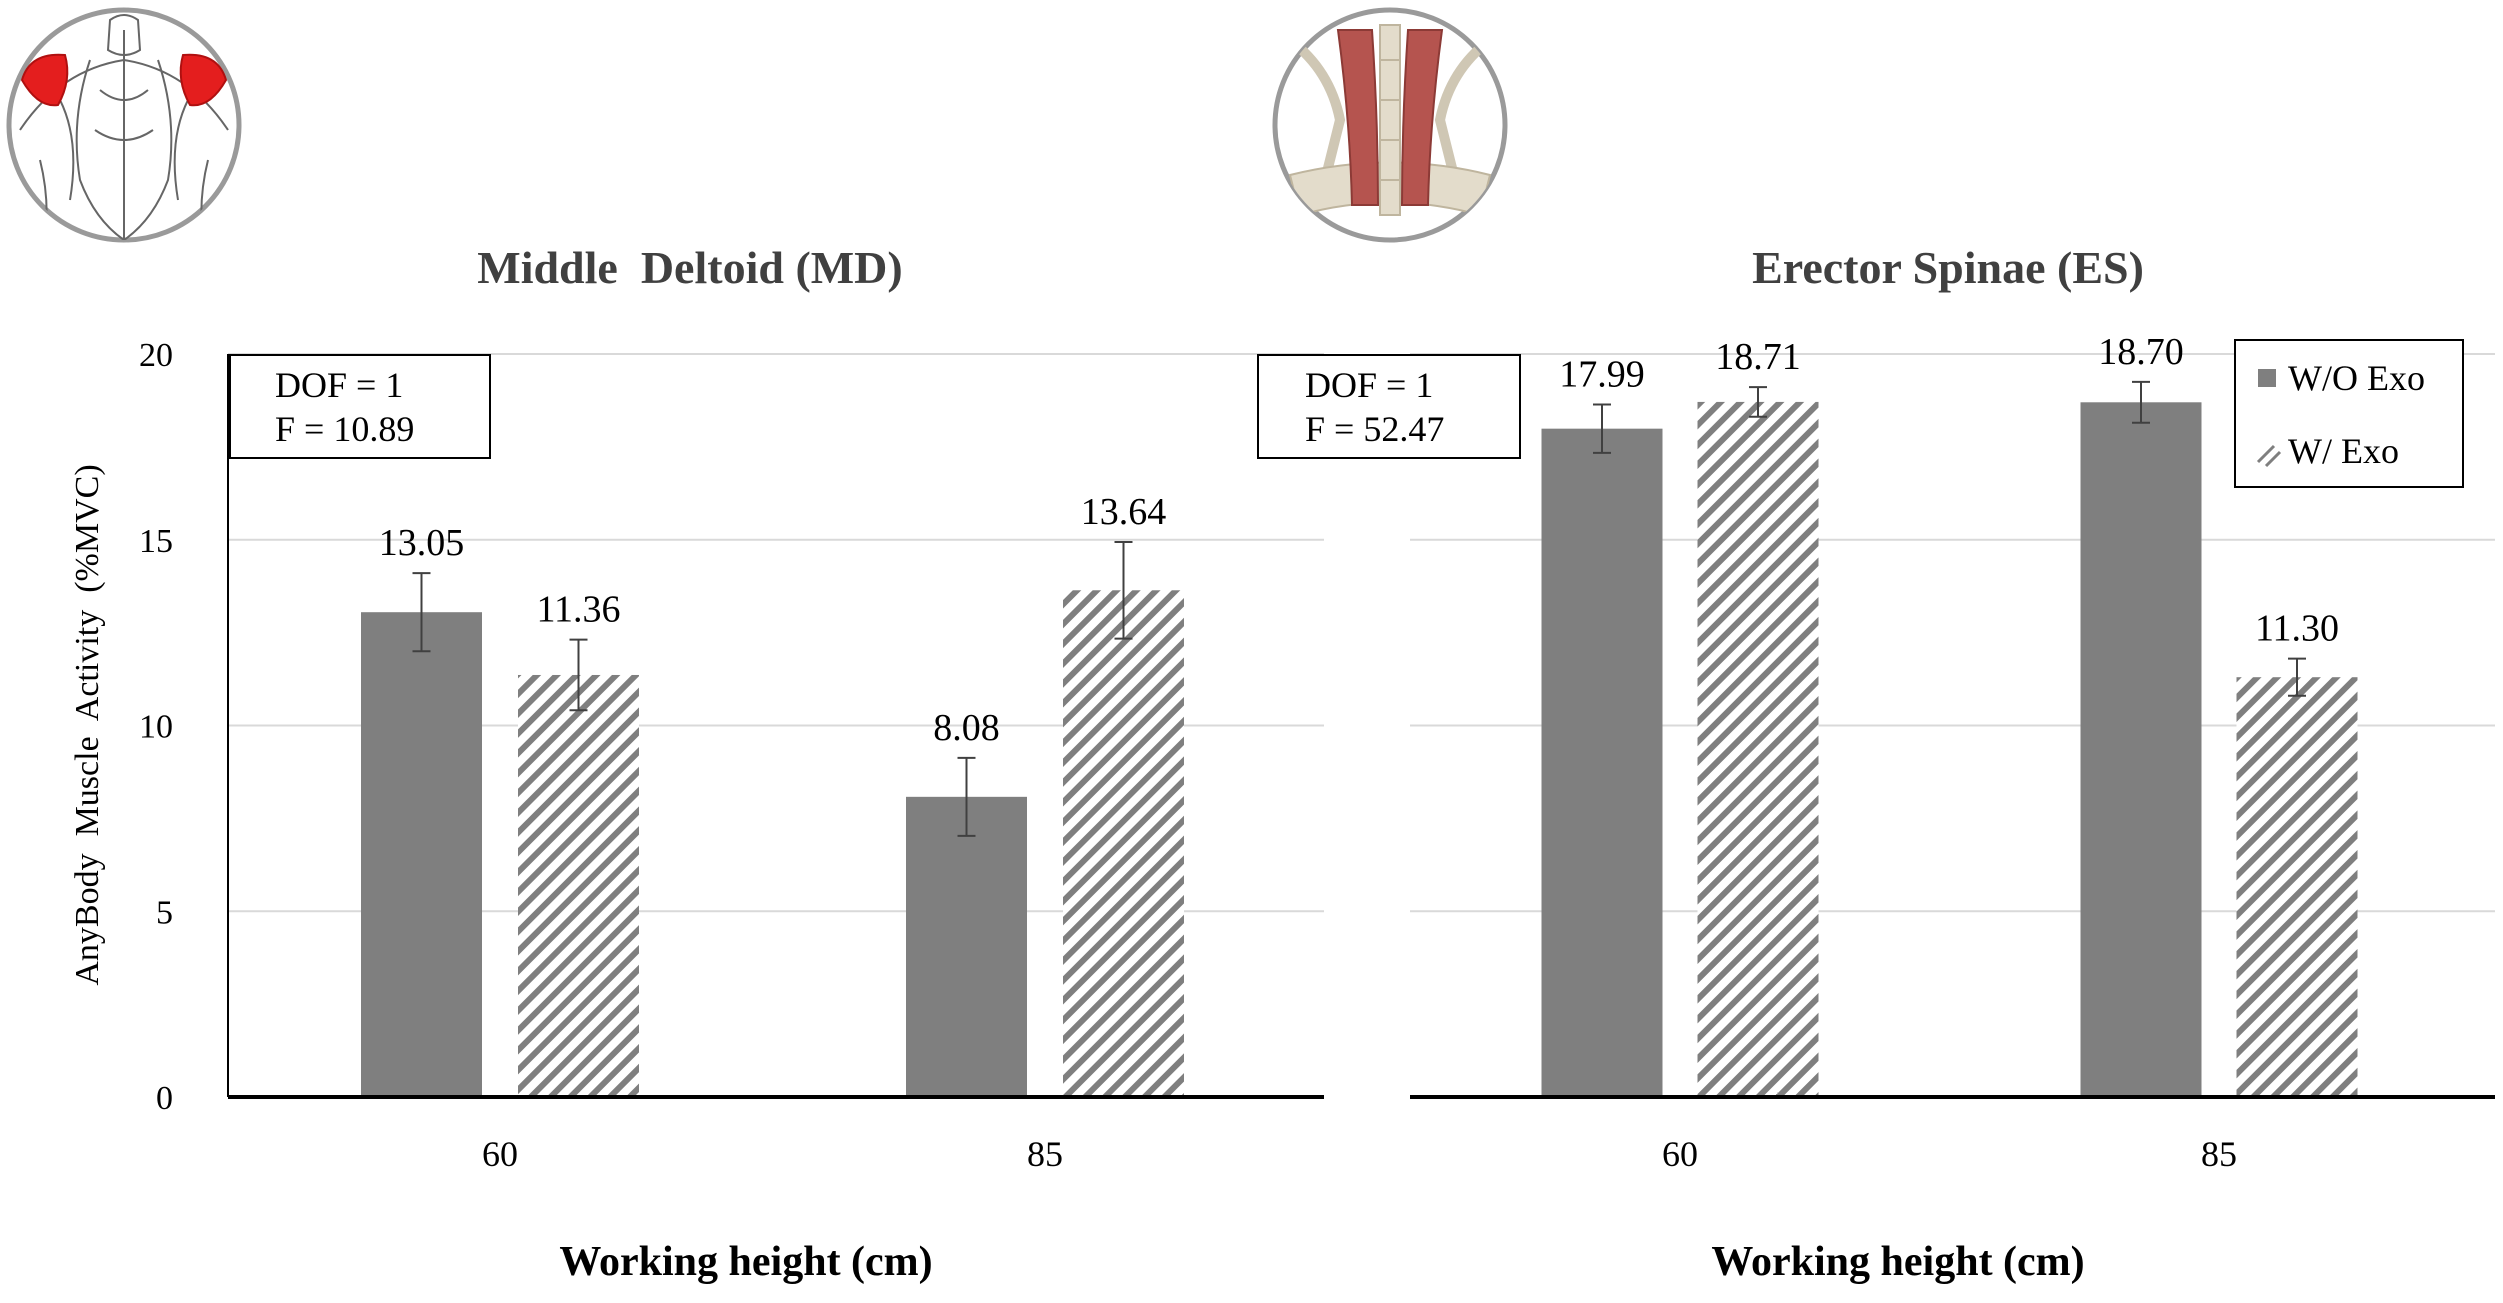 This screenshot has width=2503, height=1303. I want to click on legend-swatch-hatched, so click(2269, 456).